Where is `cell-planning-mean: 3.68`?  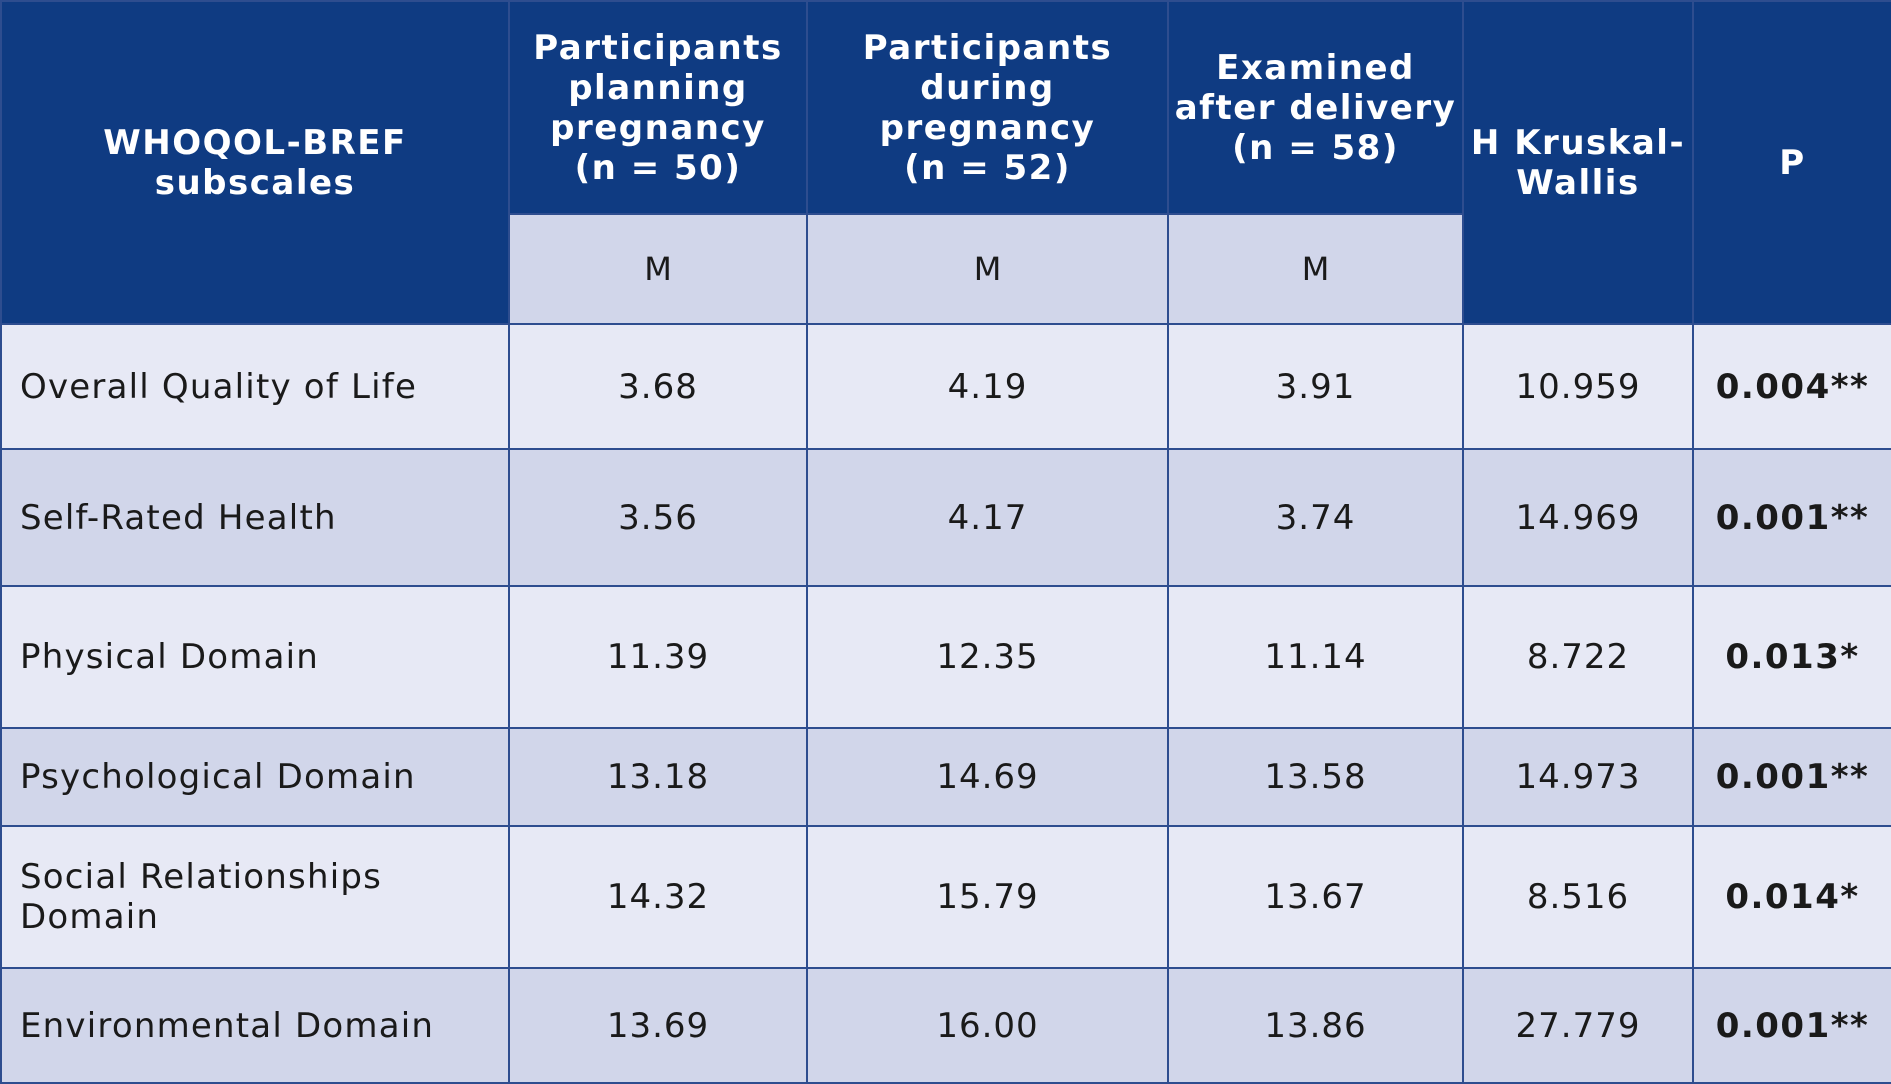
cell-planning-mean: 3.68 is located at coordinates (658, 386).